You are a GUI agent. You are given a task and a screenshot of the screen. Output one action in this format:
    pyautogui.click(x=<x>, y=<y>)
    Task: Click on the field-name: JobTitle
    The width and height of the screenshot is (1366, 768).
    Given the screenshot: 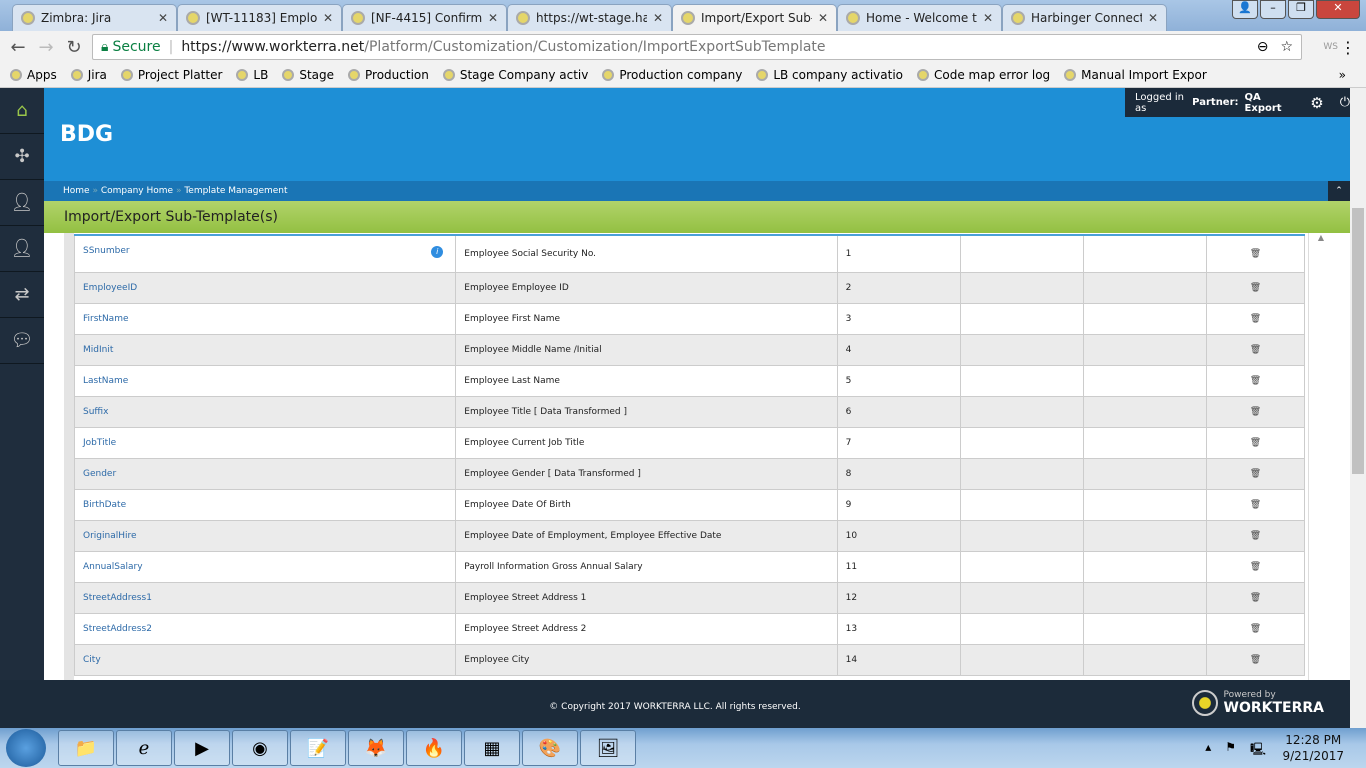 What is the action you would take?
    pyautogui.click(x=265, y=442)
    